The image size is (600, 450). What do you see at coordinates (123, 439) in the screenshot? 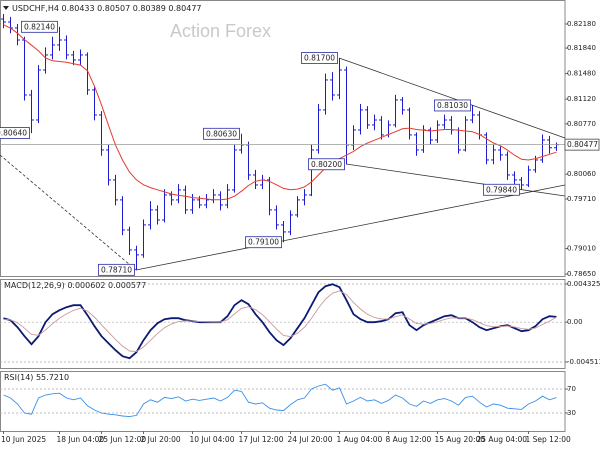
I see `x-tick-label: 25 Jun 12:00` at bounding box center [123, 439].